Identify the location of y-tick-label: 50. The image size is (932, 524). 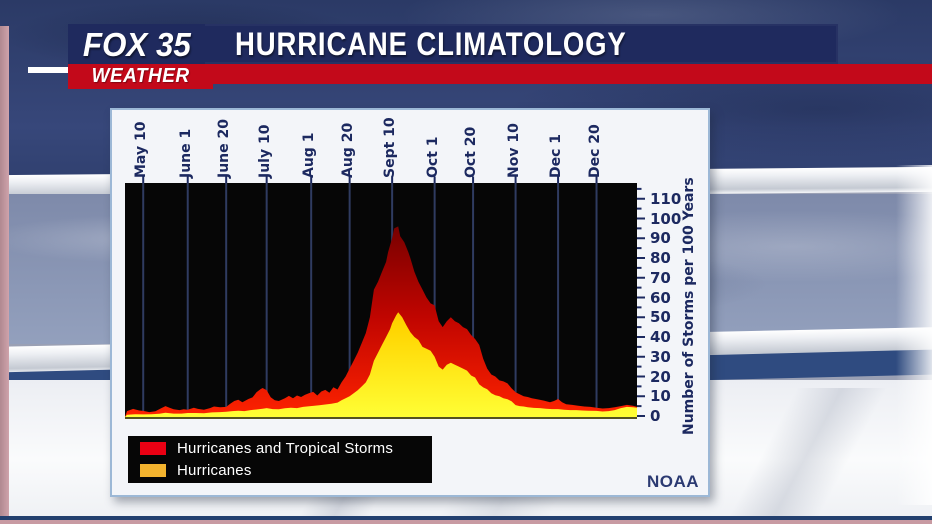
(660, 317).